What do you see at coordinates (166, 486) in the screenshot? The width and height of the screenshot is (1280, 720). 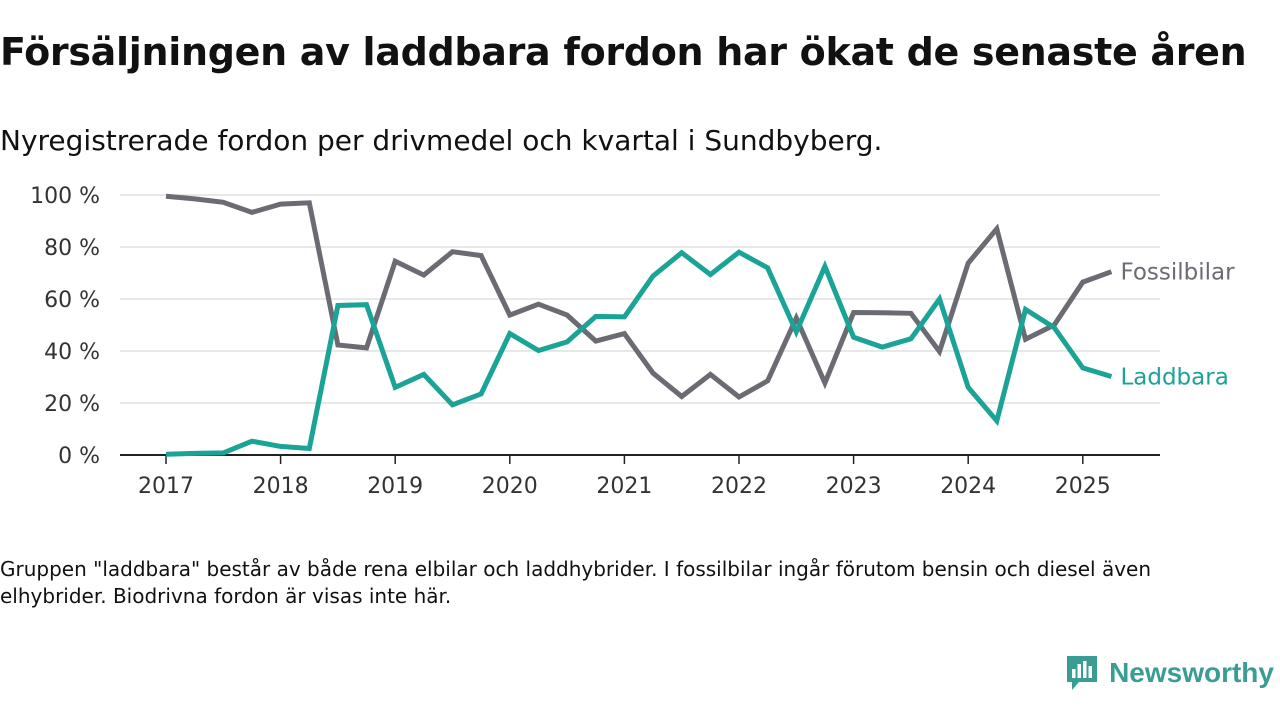 I see `x-tick-label: 2017` at bounding box center [166, 486].